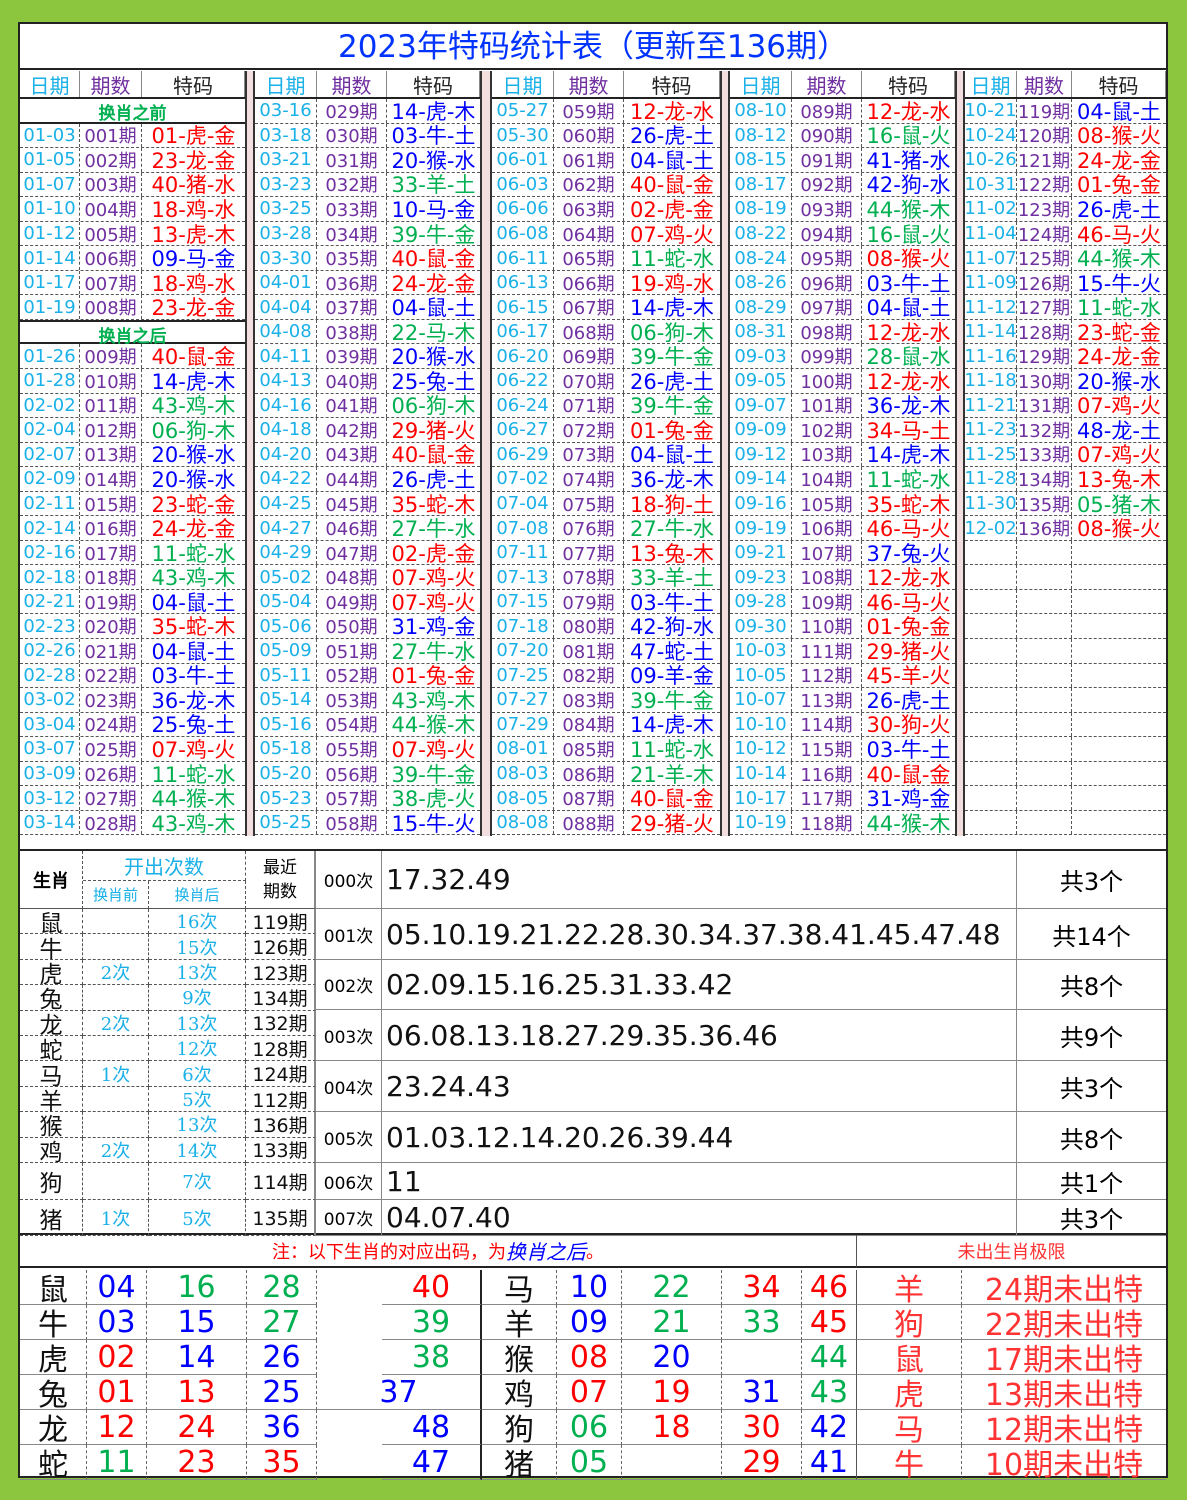 Image resolution: width=1187 pixels, height=1500 pixels. Describe the element at coordinates (1065, 406) in the screenshot. I see `table-row: 11-21 131期 07-鸡-火` at that location.